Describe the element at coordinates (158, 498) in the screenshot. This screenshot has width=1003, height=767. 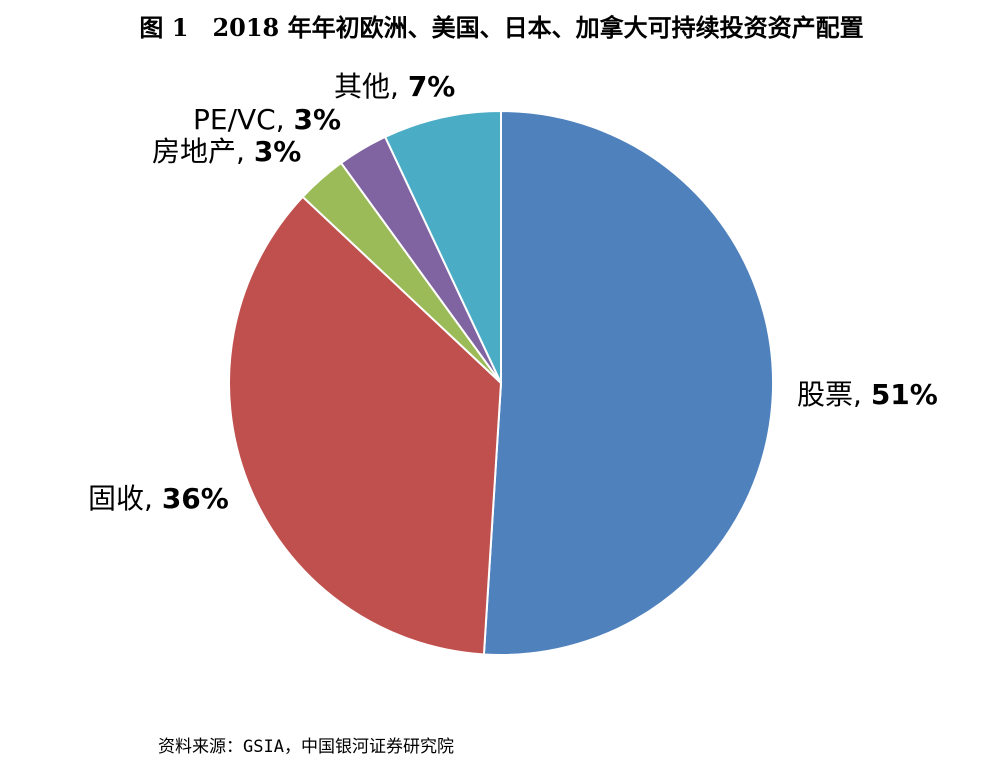
I see `slice-label: 固收, 36%` at that location.